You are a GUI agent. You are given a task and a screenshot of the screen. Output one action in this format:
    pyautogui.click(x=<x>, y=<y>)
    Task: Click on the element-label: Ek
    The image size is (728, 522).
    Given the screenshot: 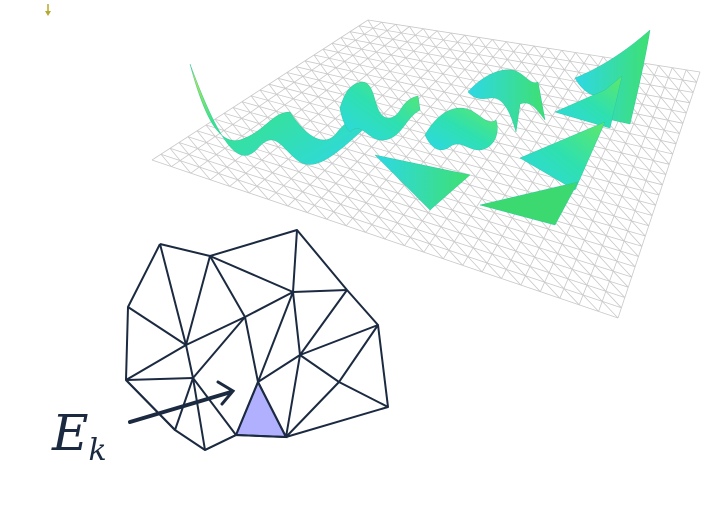 What is the action you would take?
    pyautogui.click(x=79, y=437)
    